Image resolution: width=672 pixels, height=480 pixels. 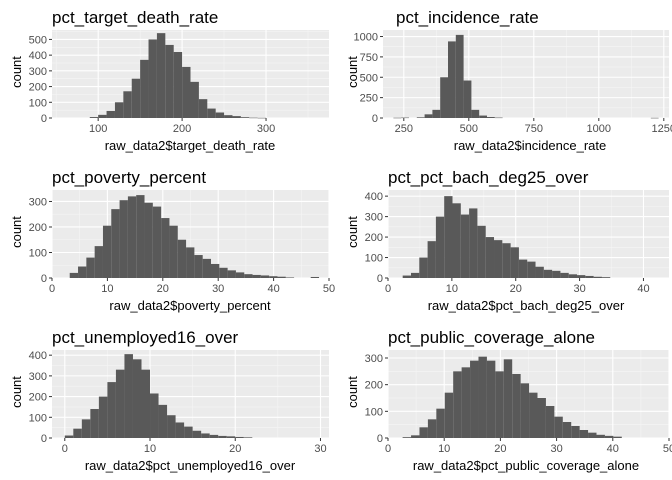 I want to click on x-axis-label: raw_data2$pct_bach_deg25_over, so click(x=526, y=305).